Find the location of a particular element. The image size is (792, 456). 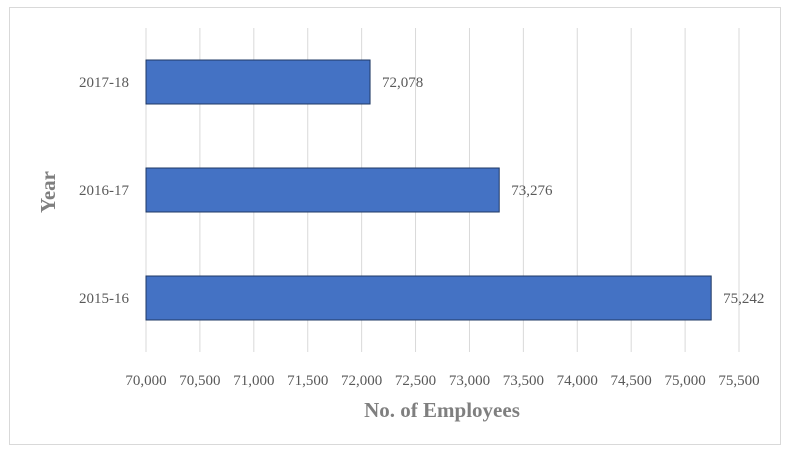

y-tick-labels: 2015-16 2016-17 2017-18 is located at coordinates (104, 191).